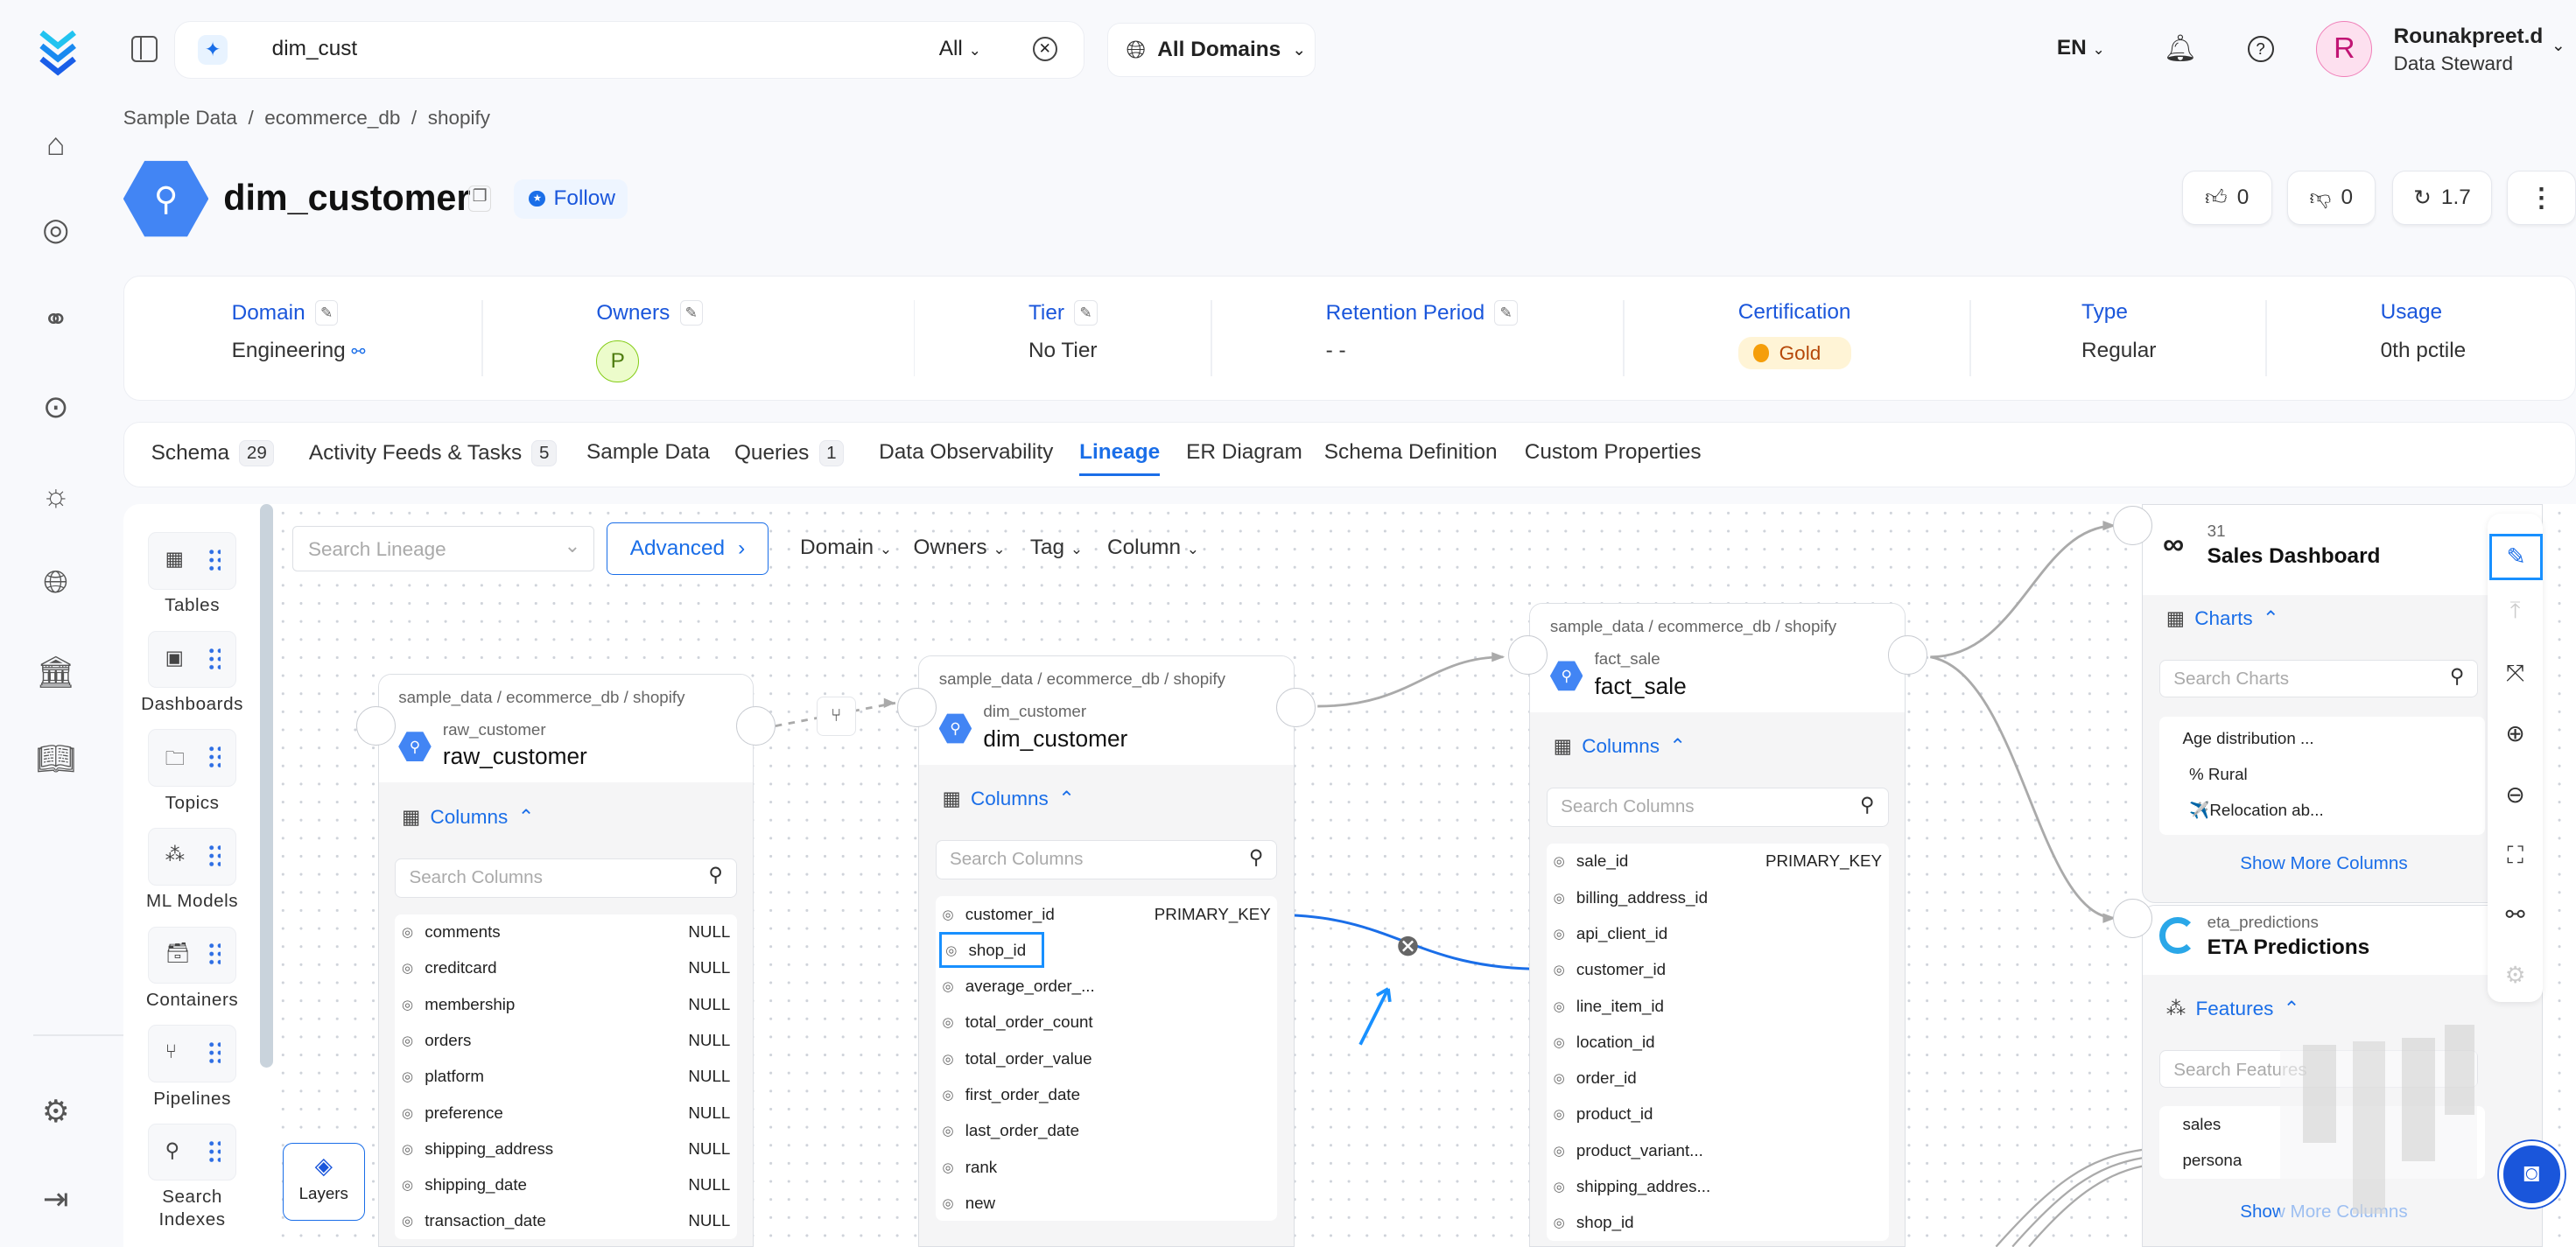 Image resolution: width=2576 pixels, height=1247 pixels. Describe the element at coordinates (2469, 37) in the screenshot. I see `user-name: Rounakpreet.d` at that location.